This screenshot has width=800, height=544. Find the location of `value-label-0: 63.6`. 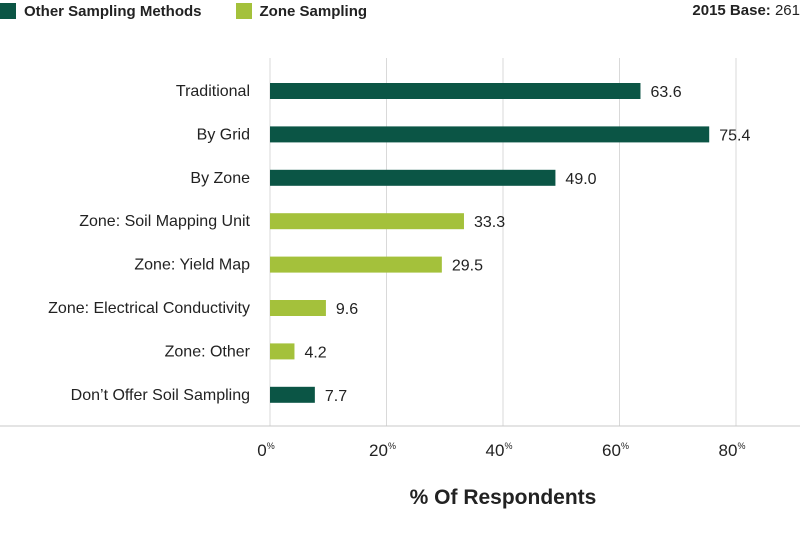

value-label-0: 63.6 is located at coordinates (665, 92).